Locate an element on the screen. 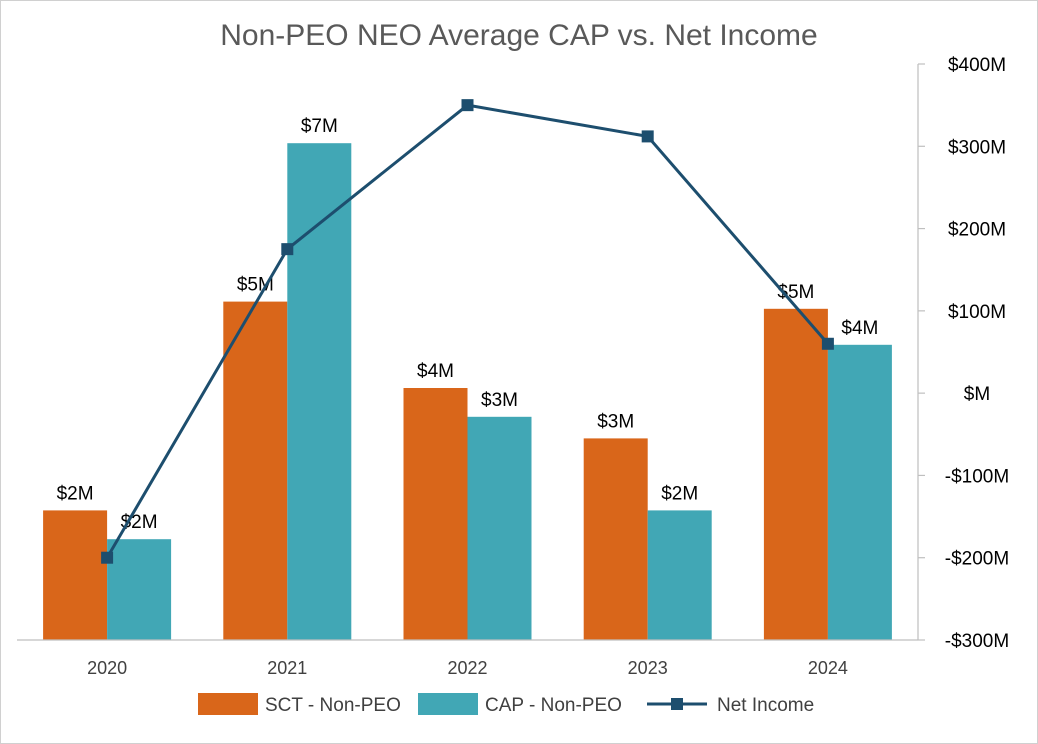  bar-sct-2020 is located at coordinates (75, 575).